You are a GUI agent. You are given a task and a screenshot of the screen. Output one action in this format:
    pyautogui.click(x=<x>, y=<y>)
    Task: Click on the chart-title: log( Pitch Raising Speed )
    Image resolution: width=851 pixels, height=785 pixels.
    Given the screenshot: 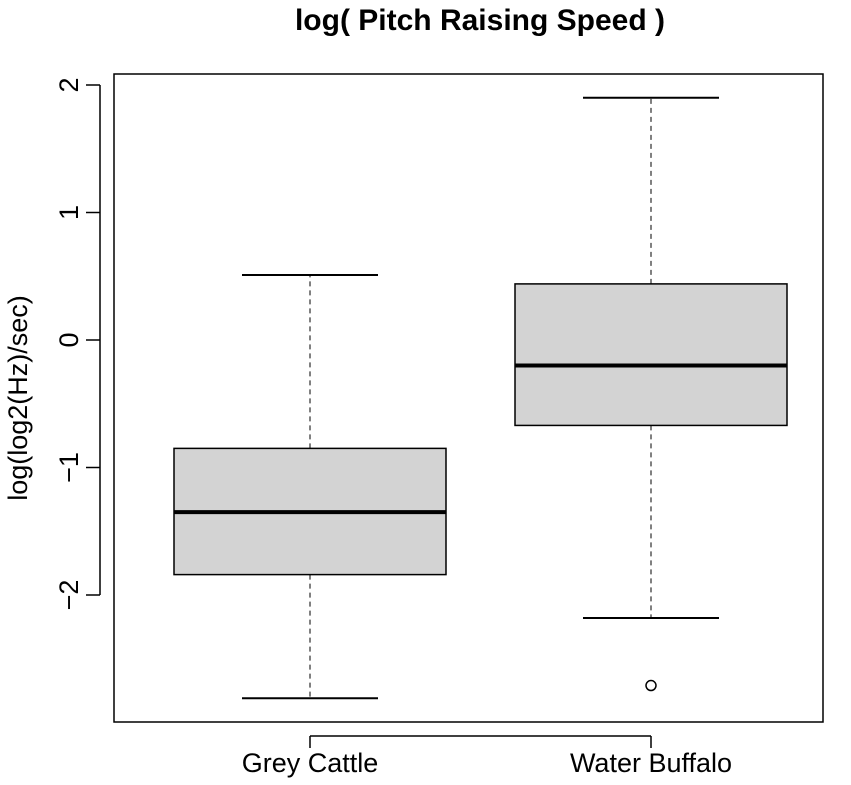 What is the action you would take?
    pyautogui.click(x=480, y=20)
    